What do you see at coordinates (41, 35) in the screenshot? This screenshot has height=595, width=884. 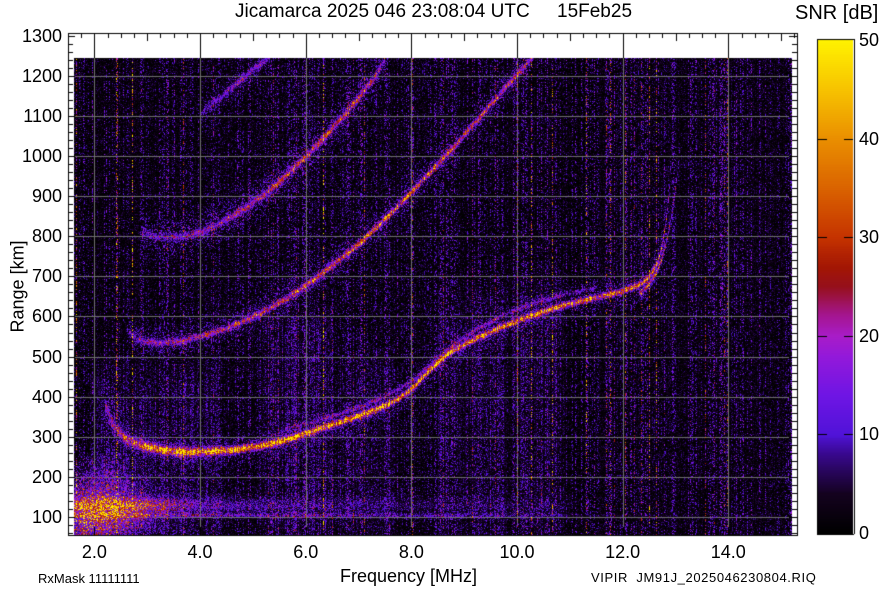 I see `y-tick-label: 1300` at bounding box center [41, 35].